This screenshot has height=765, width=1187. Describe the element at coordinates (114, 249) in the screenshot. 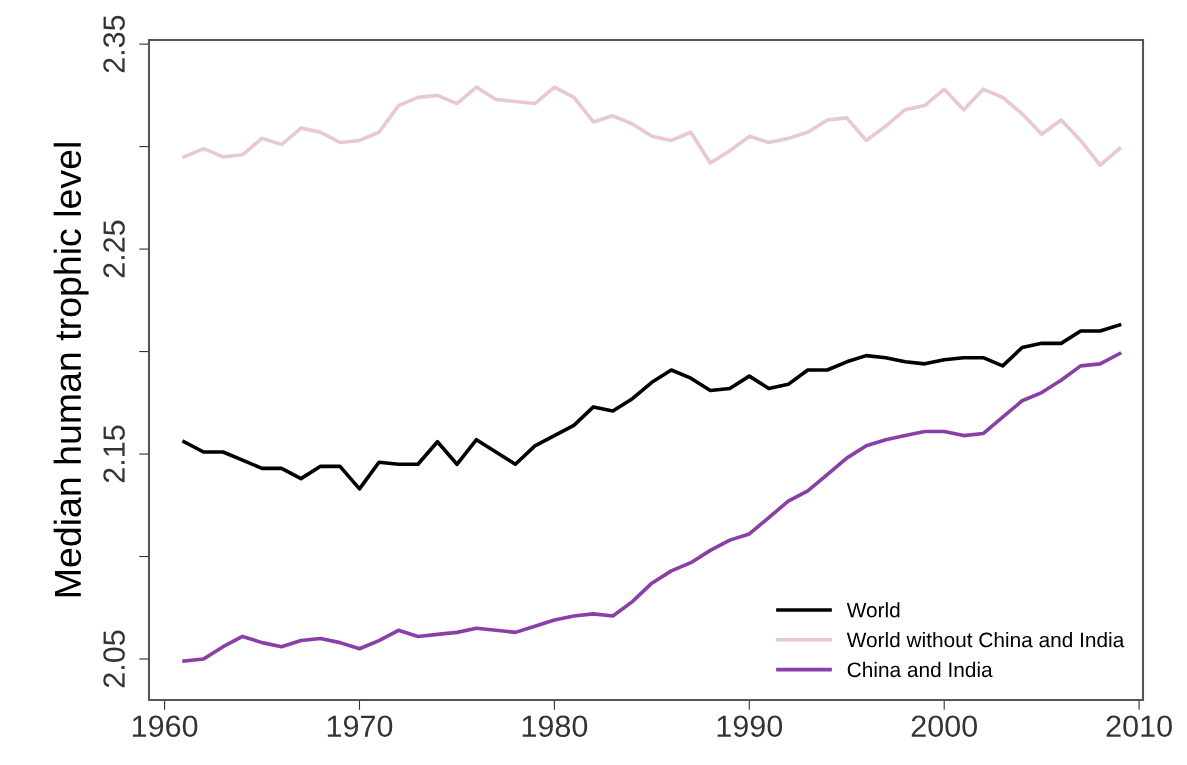

I see `y-tick-label: 2.25` at that location.